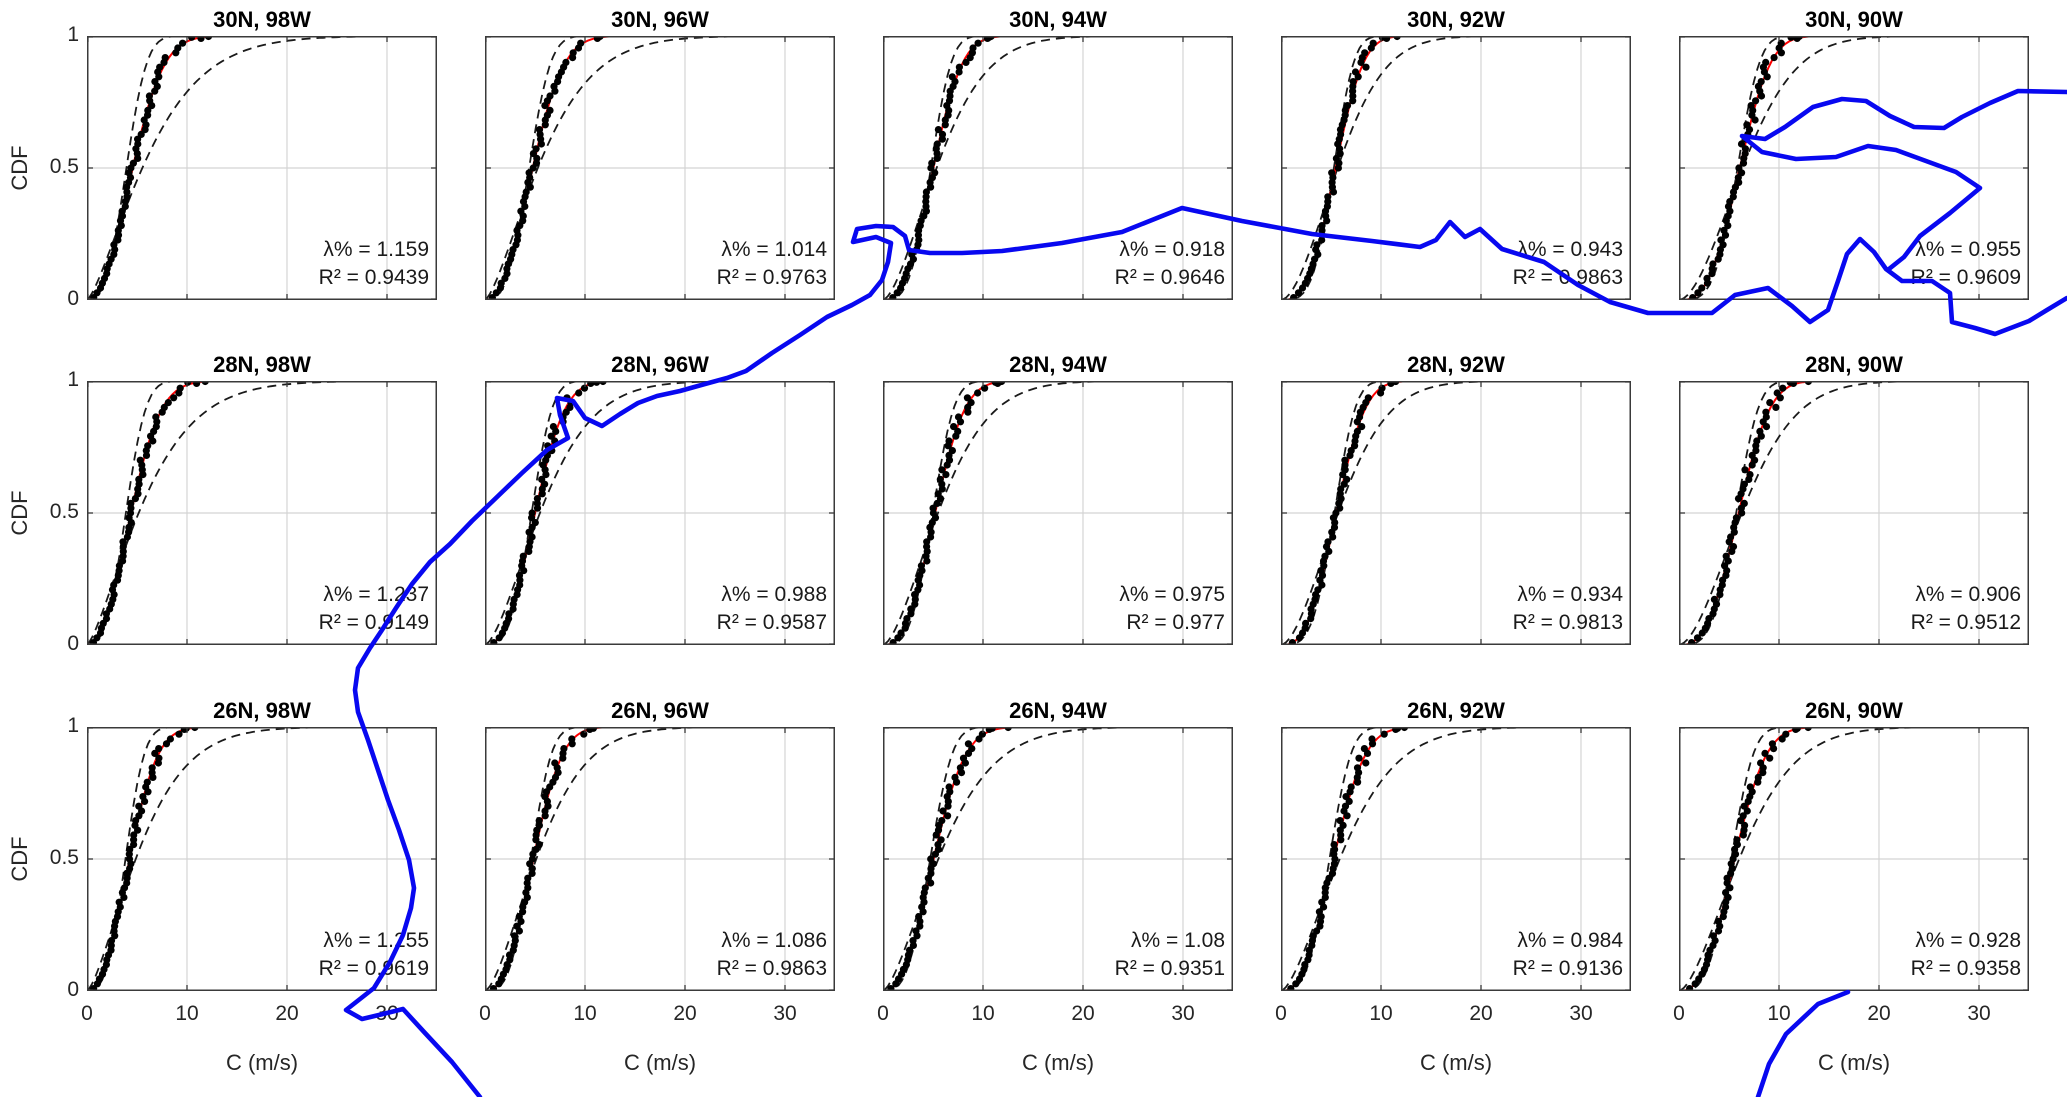 The image size is (2067, 1097). What do you see at coordinates (376, 594) in the screenshot?
I see `lambda-annotation: λ% = 1.237` at bounding box center [376, 594].